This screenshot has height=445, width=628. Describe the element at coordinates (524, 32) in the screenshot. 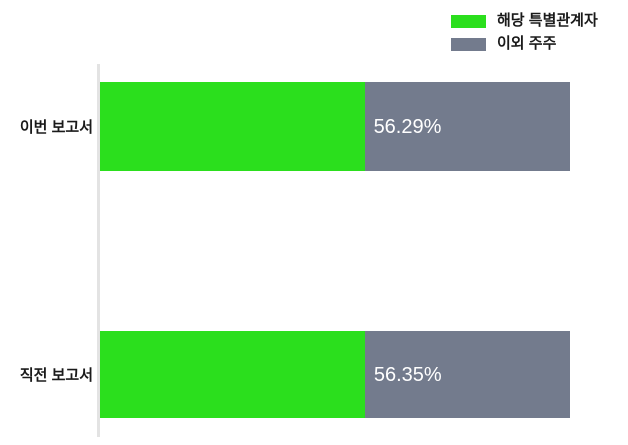

I see `legend: 해당 특별관계자 이외 주주` at that location.